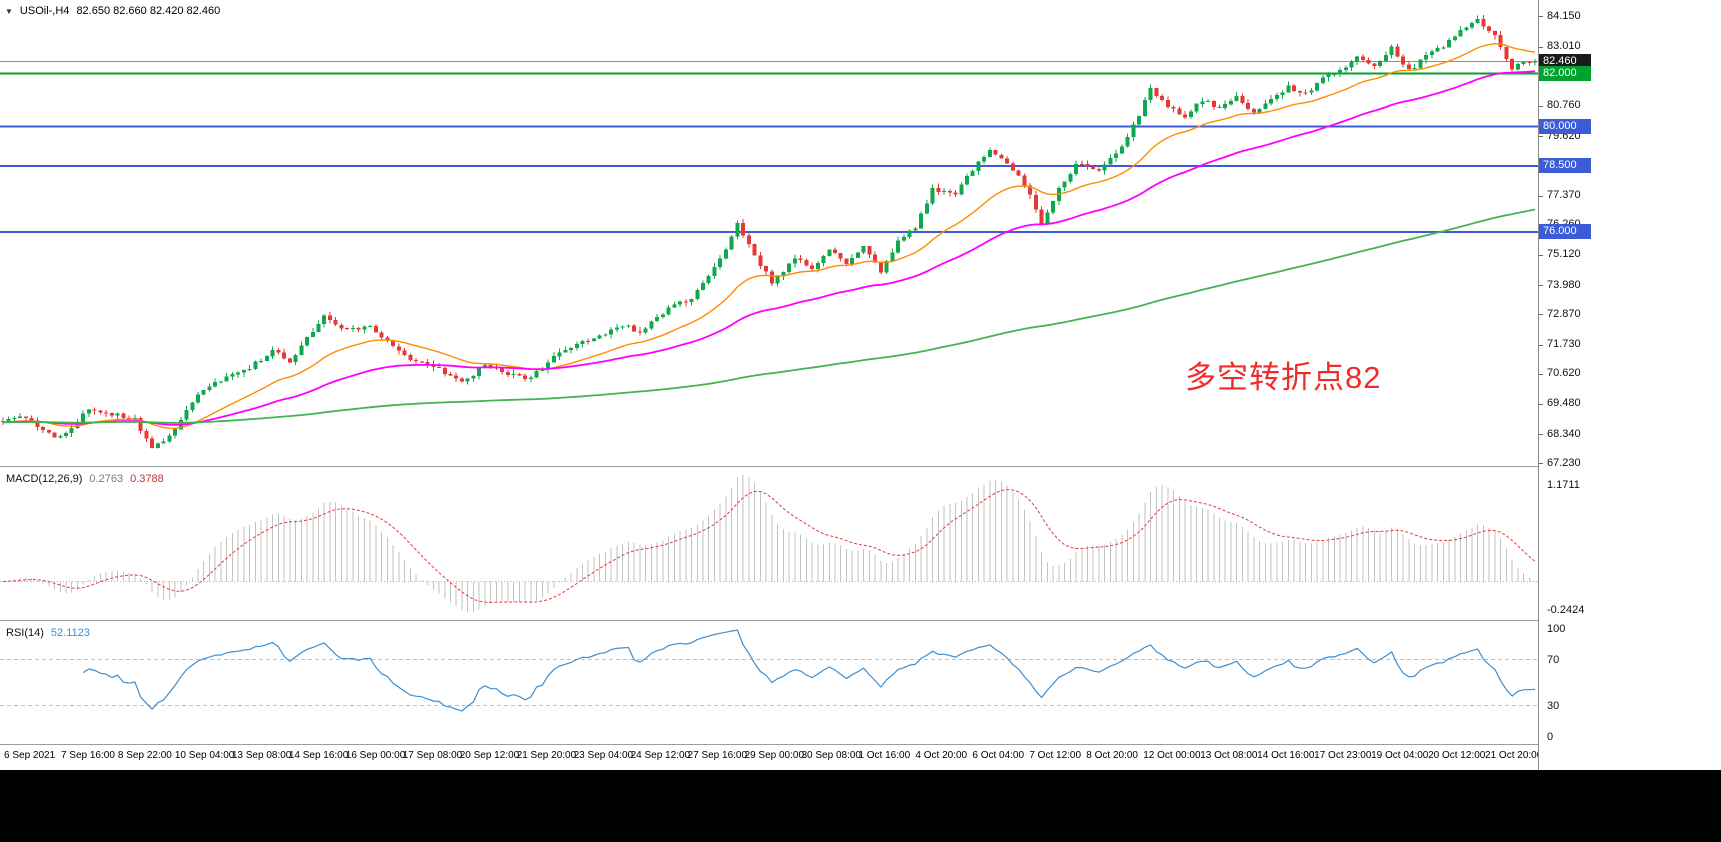  I want to click on rsi-line, so click(809, 670).